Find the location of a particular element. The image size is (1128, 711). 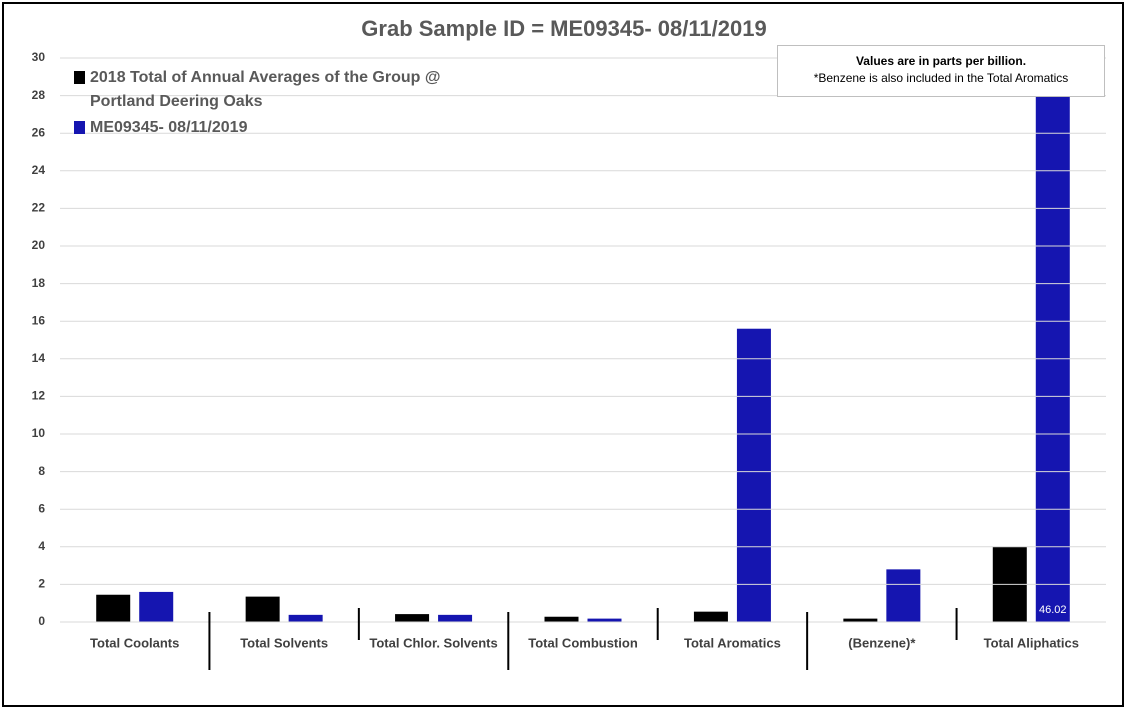

y-tick-label: 24 is located at coordinates (39, 170).